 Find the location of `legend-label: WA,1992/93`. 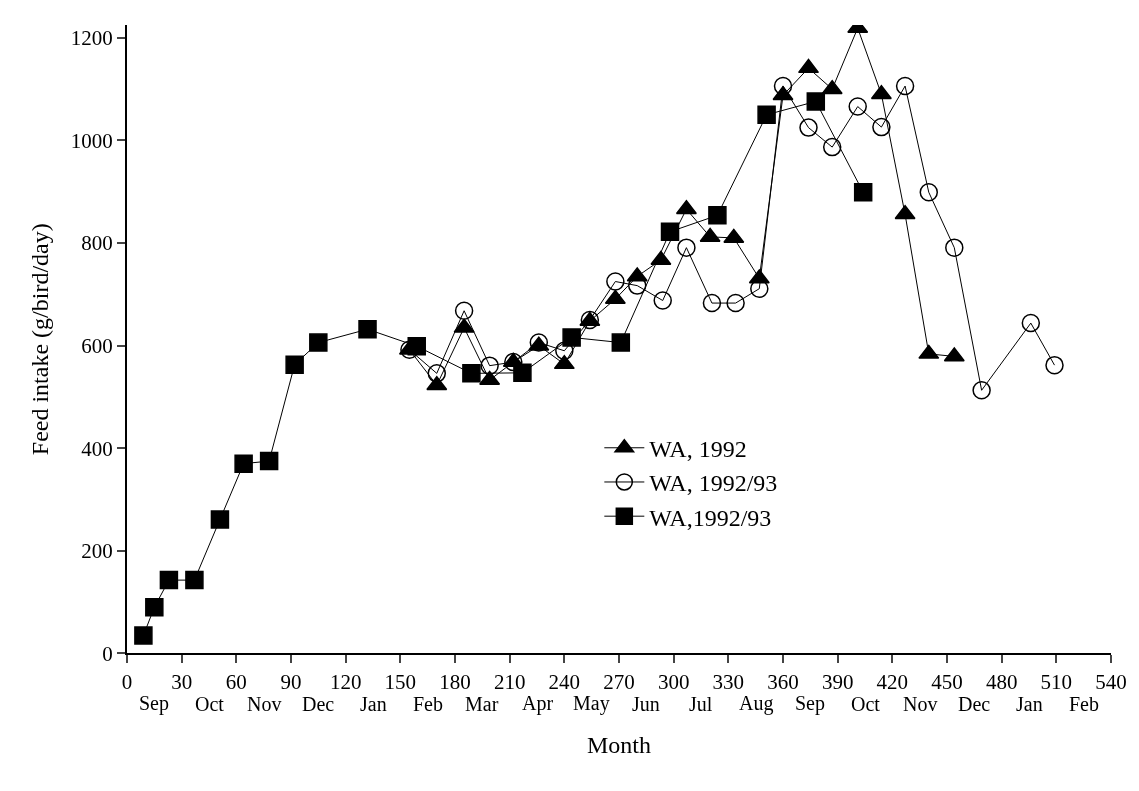

legend-label: WA,1992/93 is located at coordinates (710, 517).